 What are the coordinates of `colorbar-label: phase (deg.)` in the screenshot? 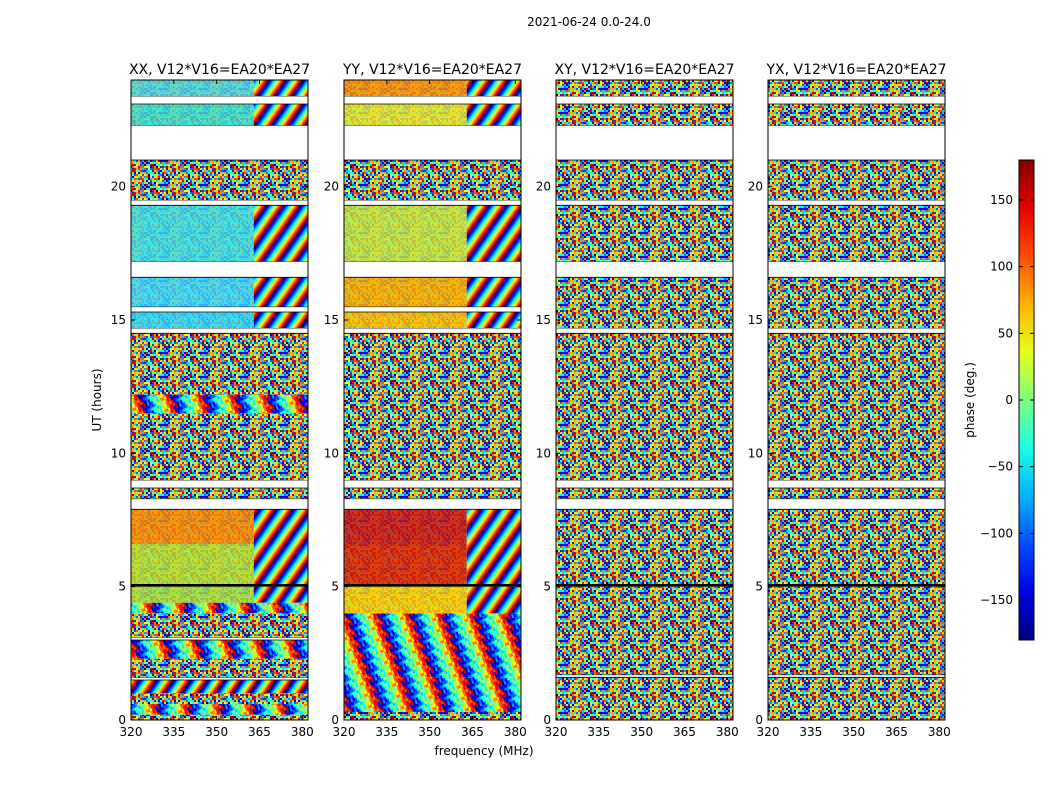 It's located at (970, 400).